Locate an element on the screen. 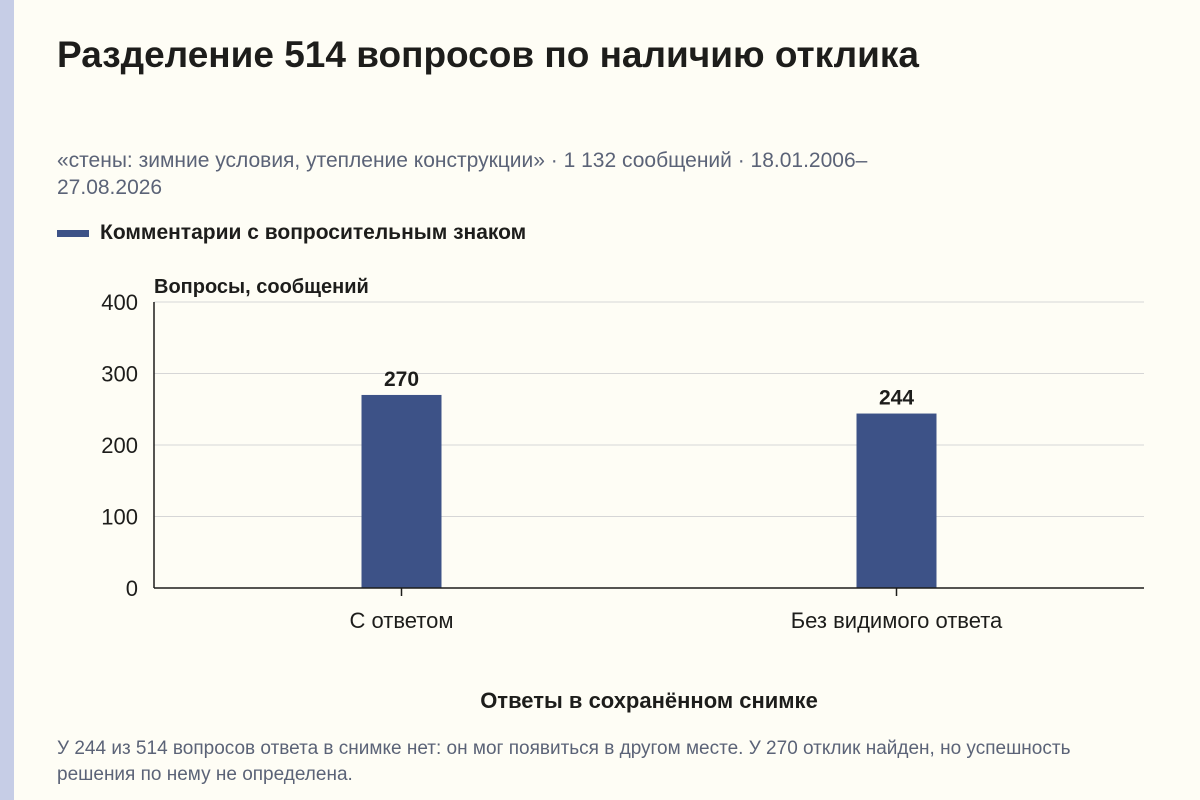 This screenshot has width=1200, height=800. y-axis-title: Вопросы, сообщений is located at coordinates (261, 287).